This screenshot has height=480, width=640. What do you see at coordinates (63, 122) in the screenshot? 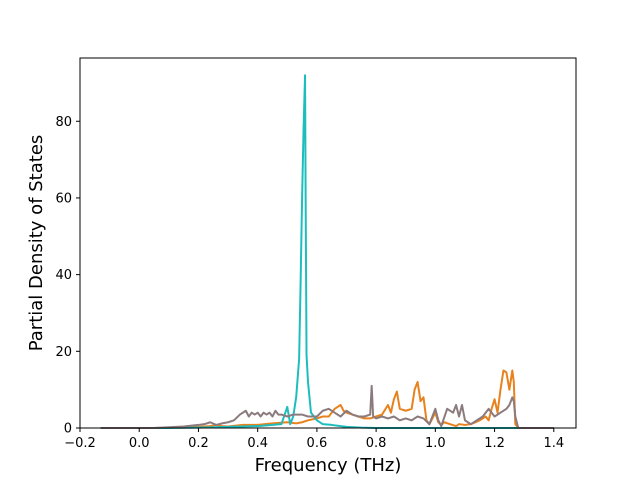
I see `y-tick-label: 80` at bounding box center [63, 122].